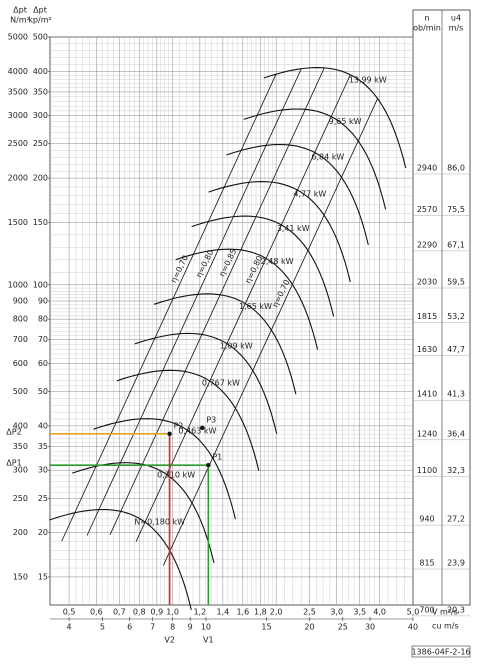  What do you see at coordinates (40, 71) in the screenshot?
I see `y2-tick-label: 400` at bounding box center [40, 71].